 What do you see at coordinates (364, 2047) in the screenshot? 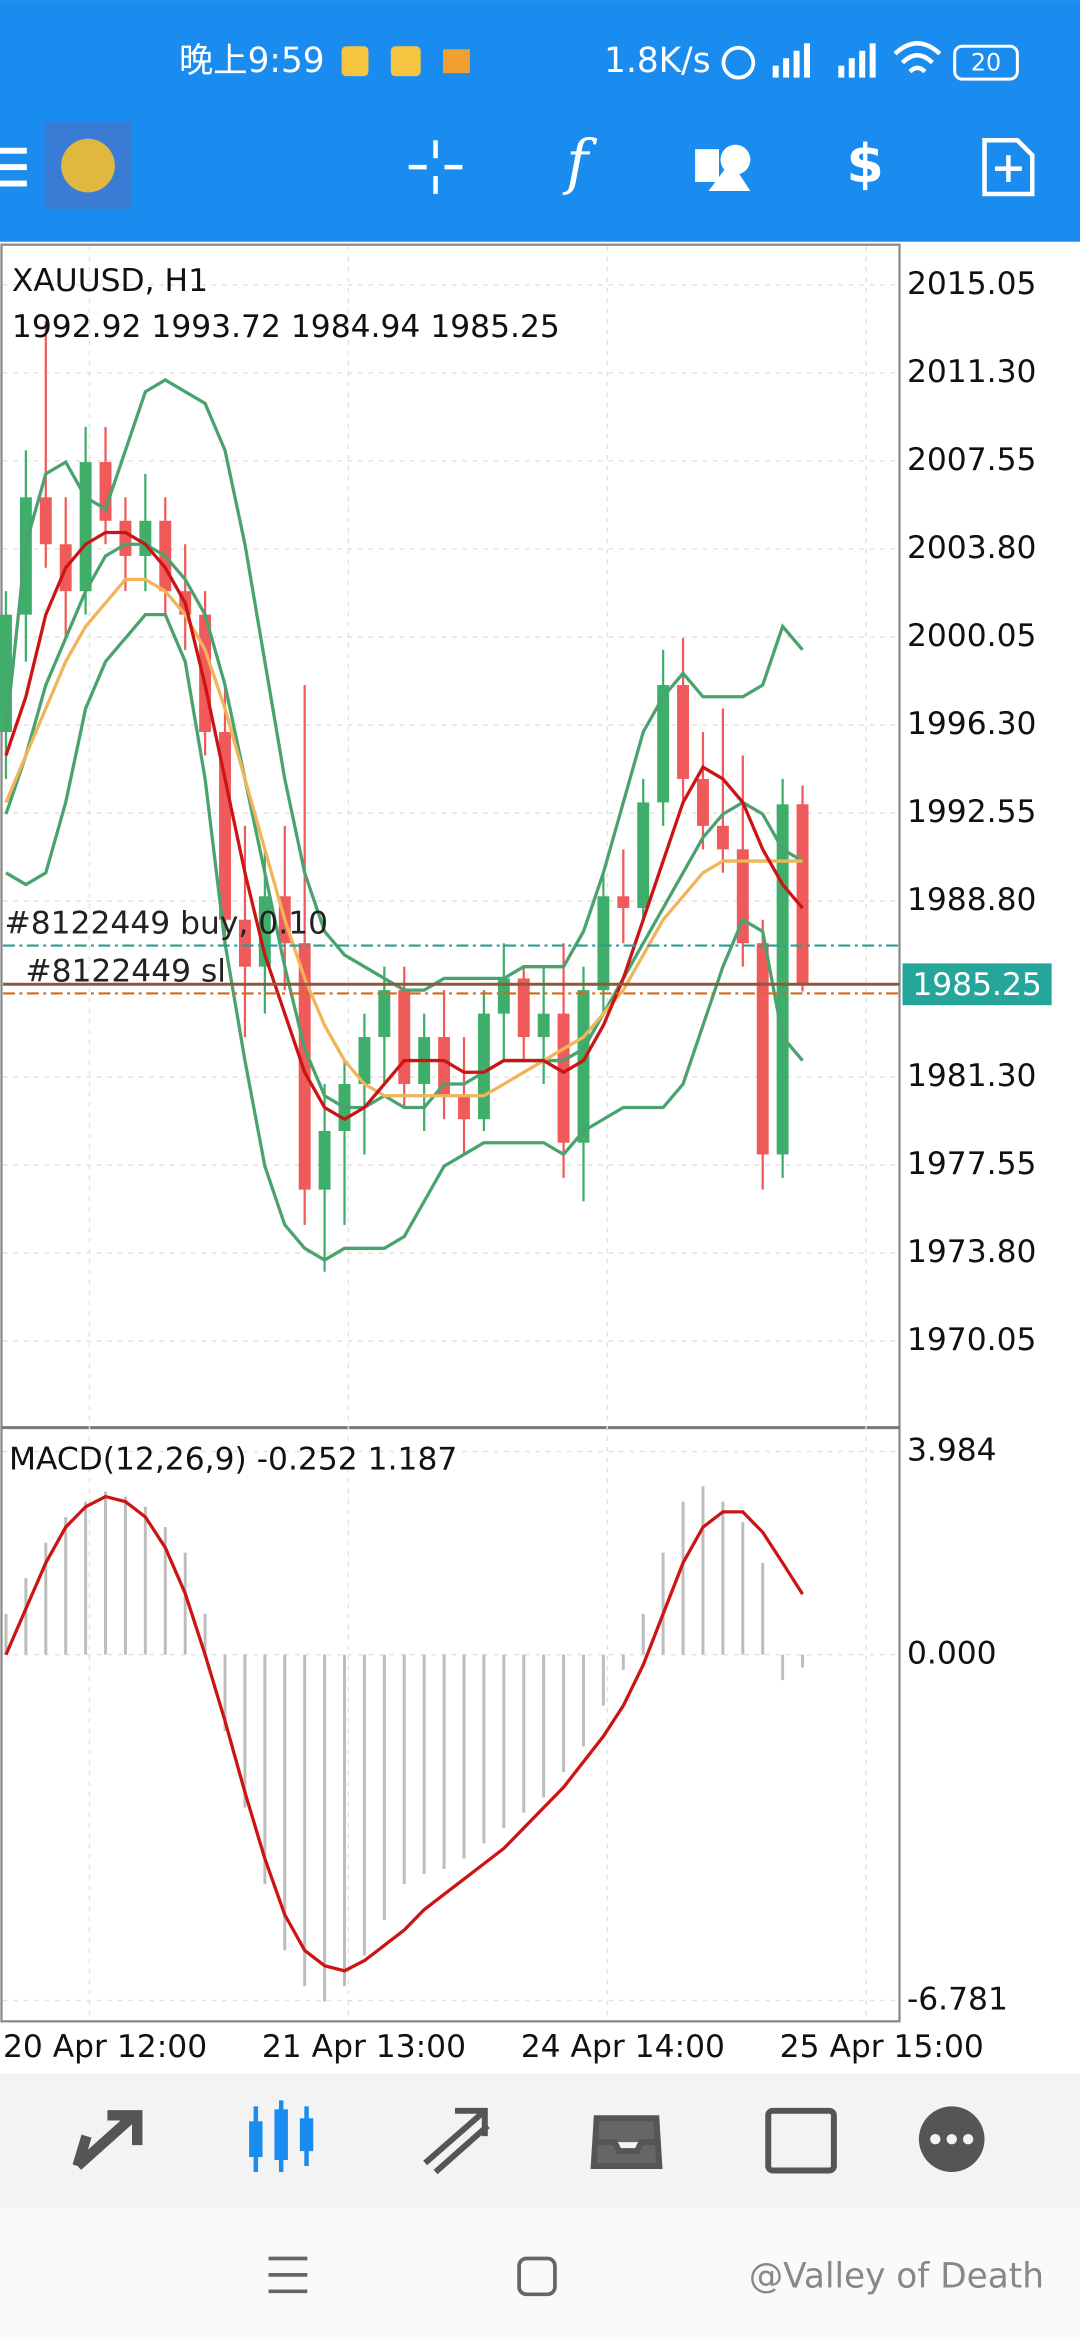
I see `x-tick-label: 21 Apr 13:00` at bounding box center [364, 2047].